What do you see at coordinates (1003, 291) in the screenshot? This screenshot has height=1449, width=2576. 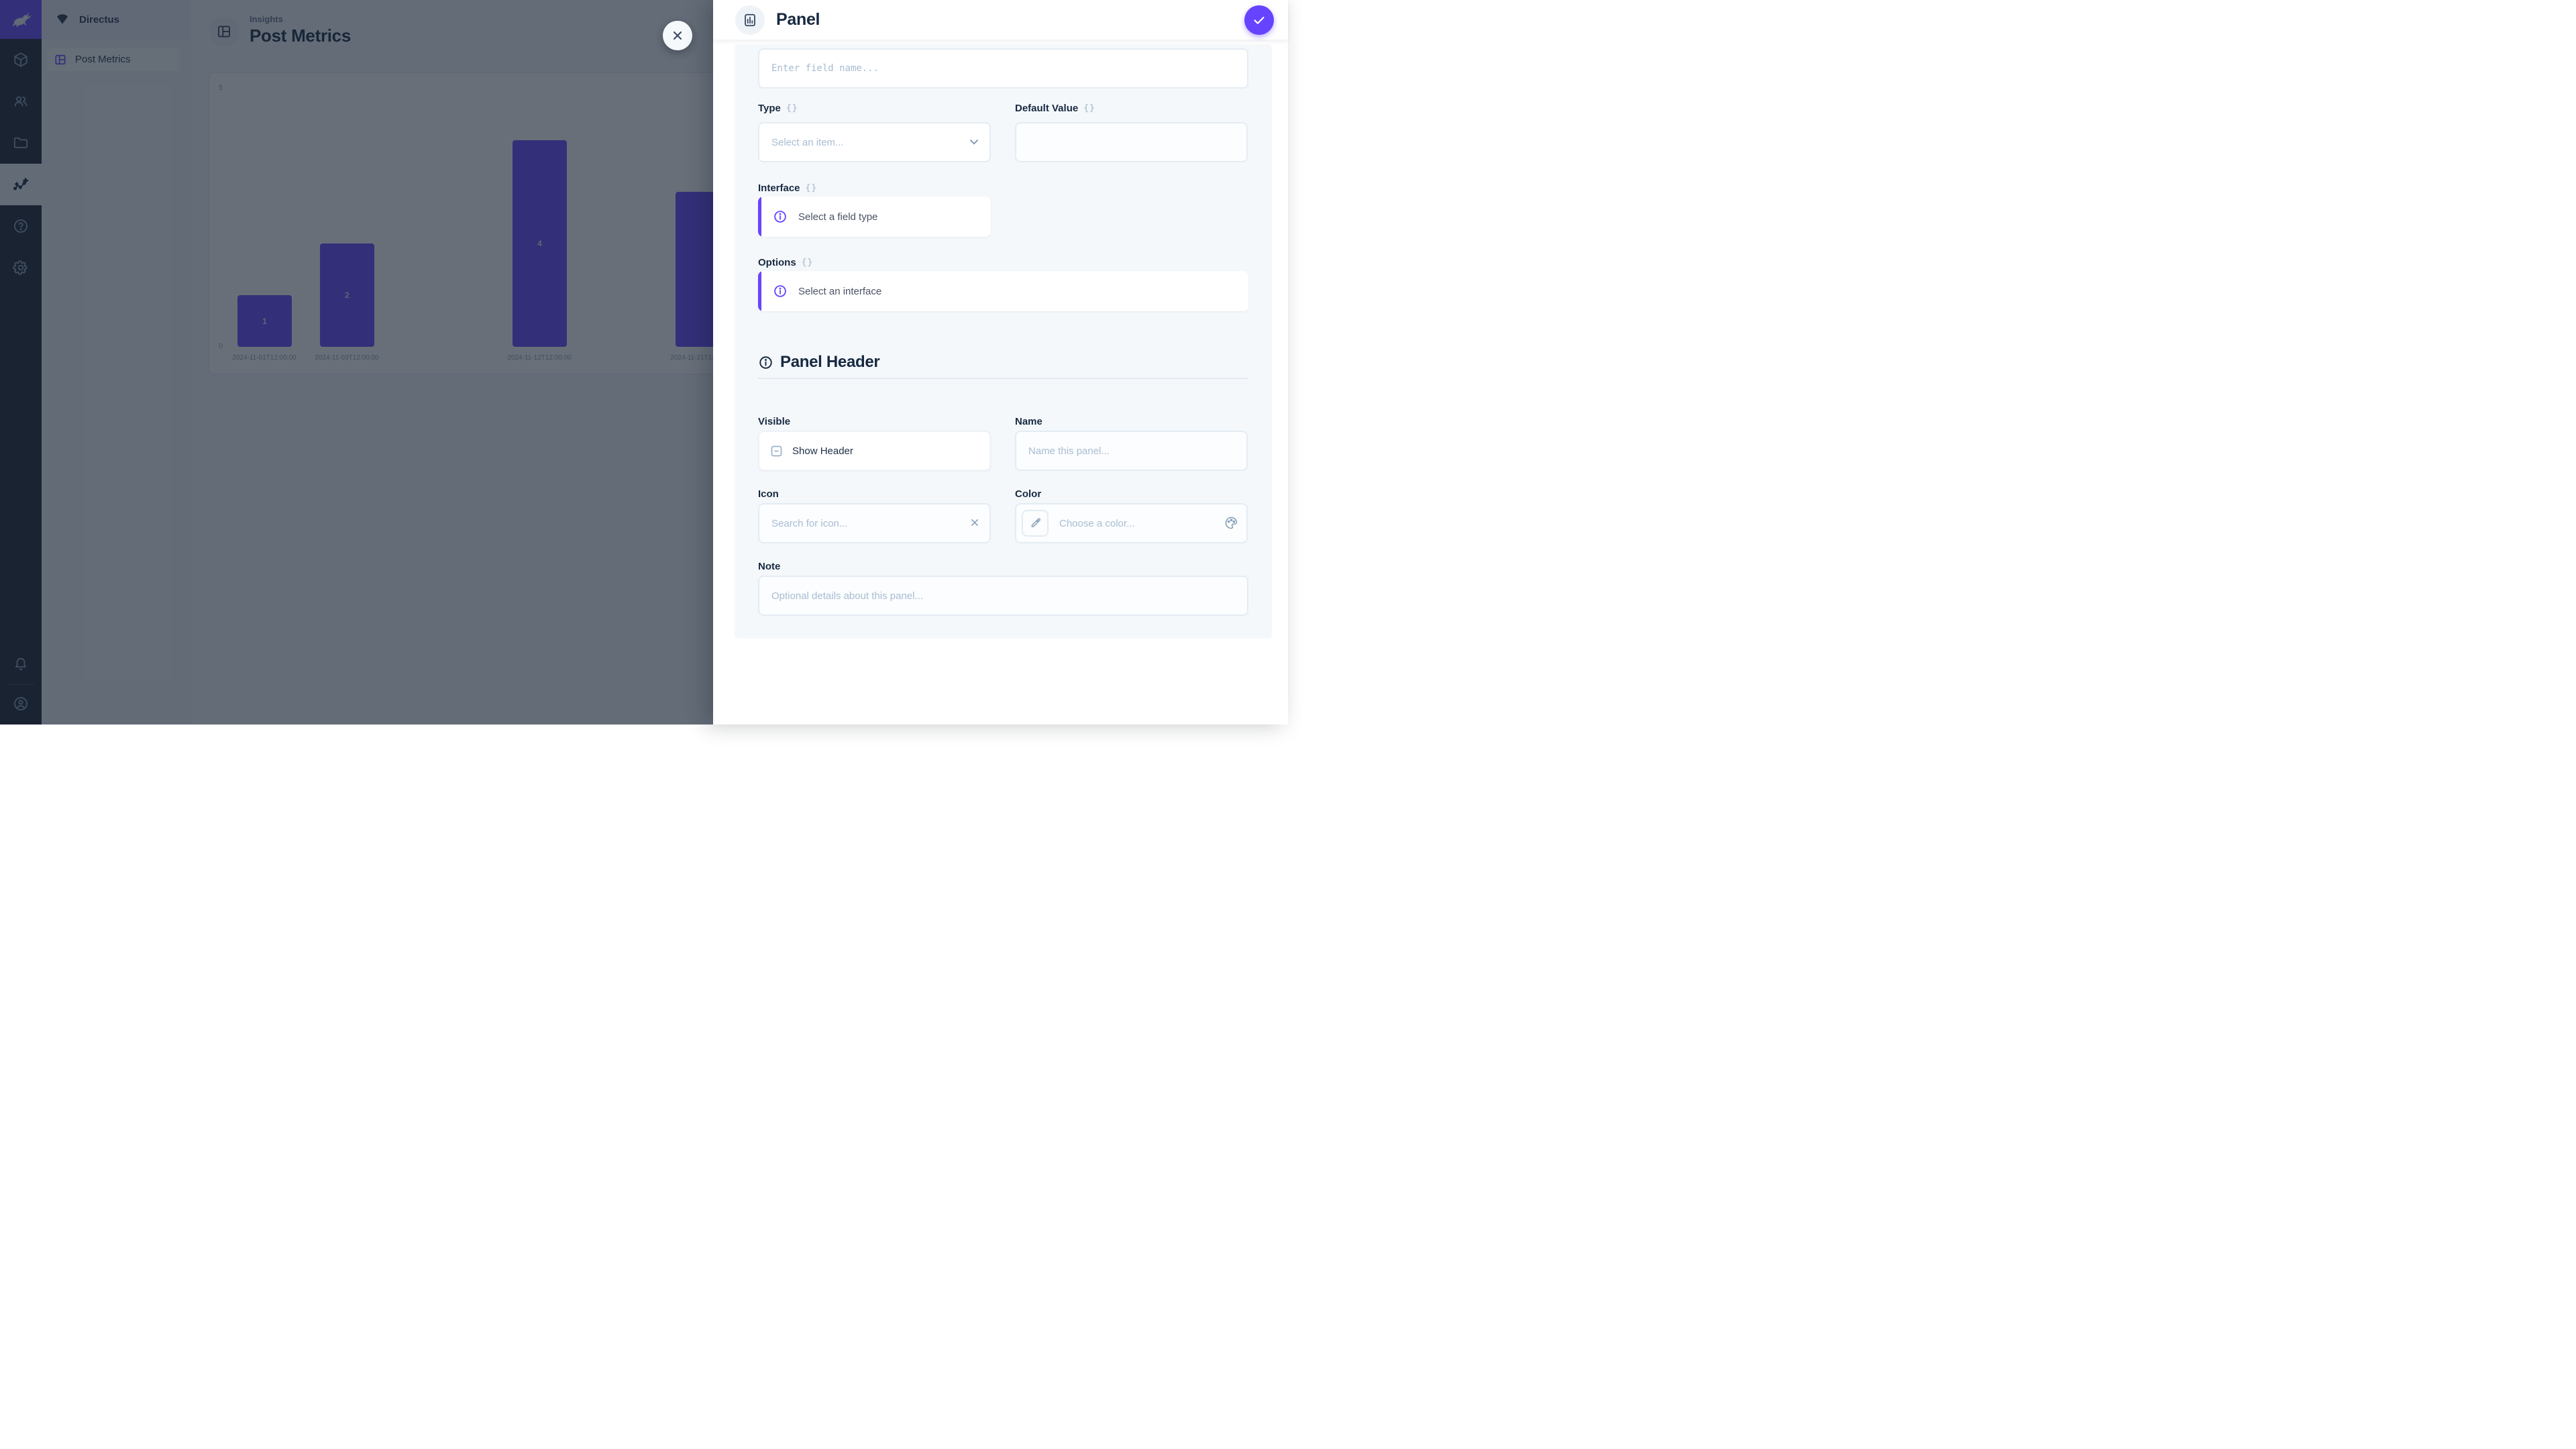 I see `options-notice: Select an interface` at bounding box center [1003, 291].